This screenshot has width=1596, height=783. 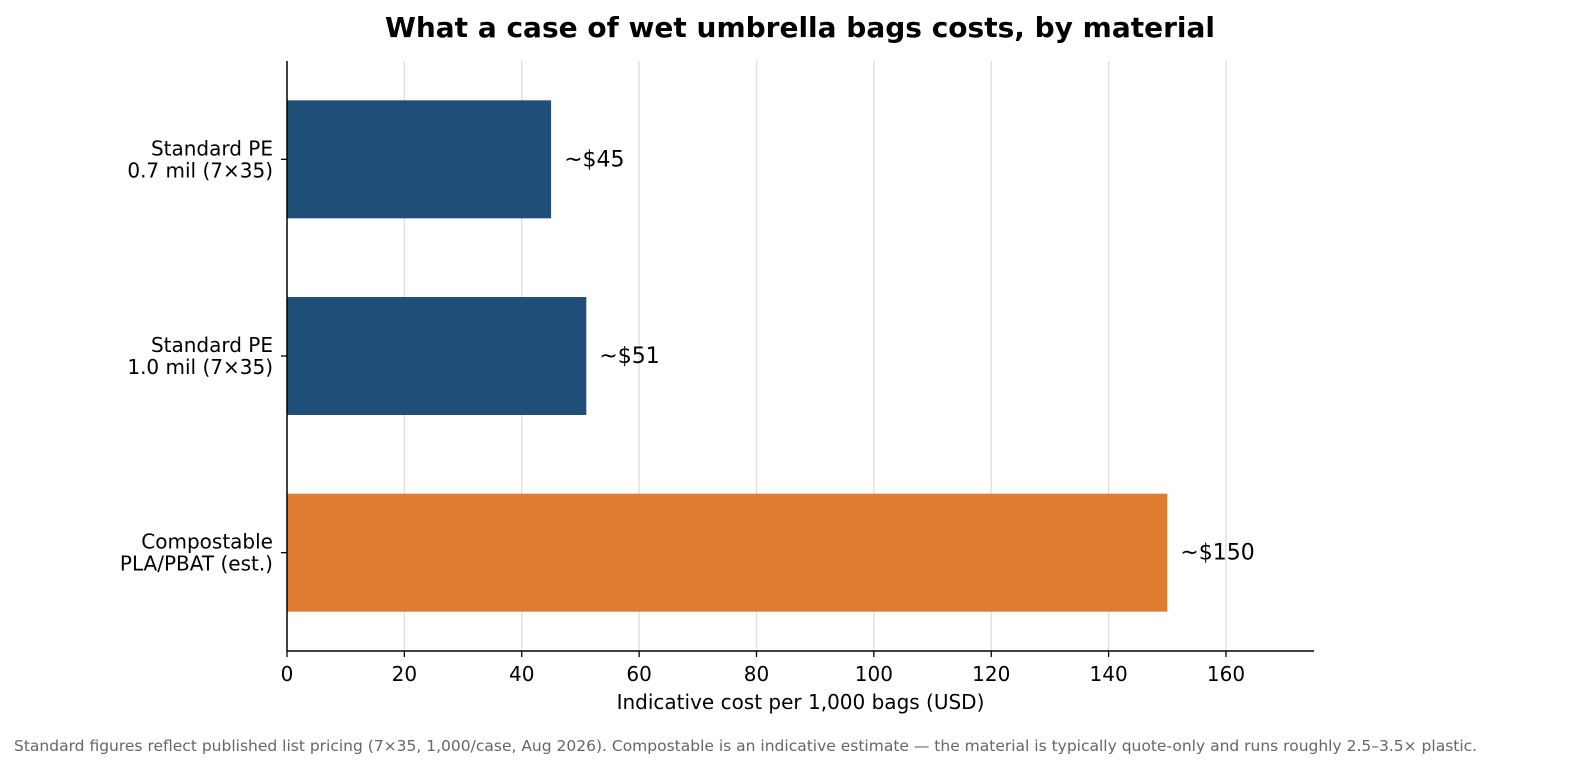 I want to click on y-tick-label: Standard PE 1.0 mil (7×35), so click(x=200, y=356).